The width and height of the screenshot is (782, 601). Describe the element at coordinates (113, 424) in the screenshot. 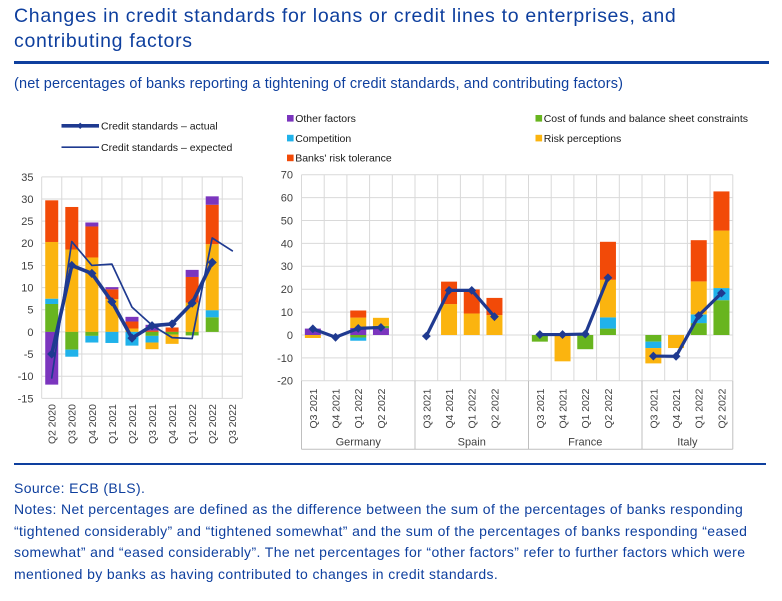

I see `svg-text: Q1 2021` at that location.